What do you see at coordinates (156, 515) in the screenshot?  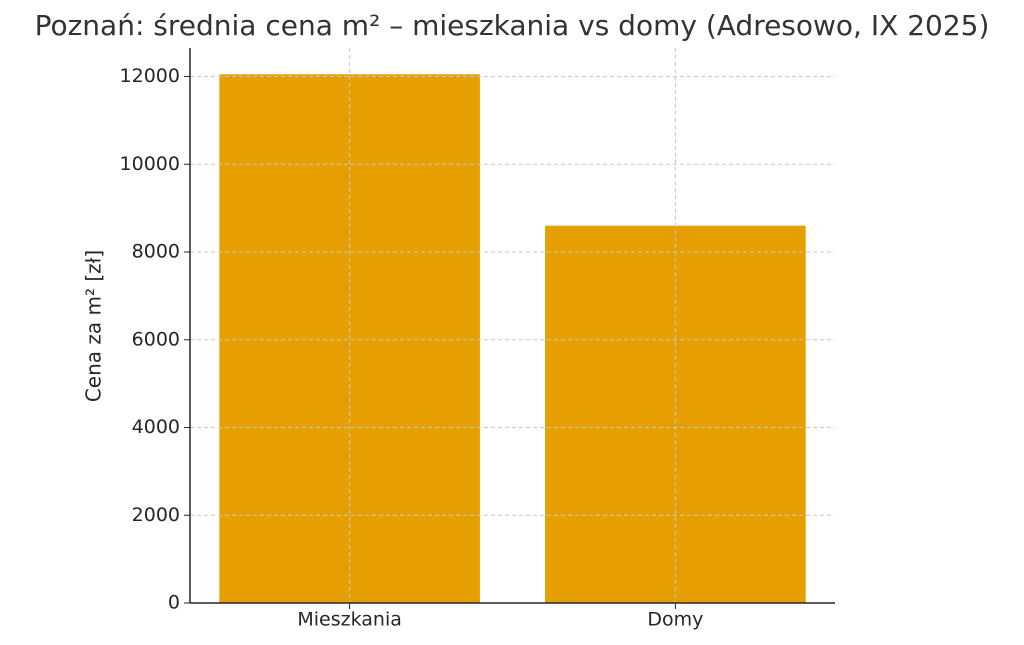 I see `y-tick-label: 2000` at bounding box center [156, 515].